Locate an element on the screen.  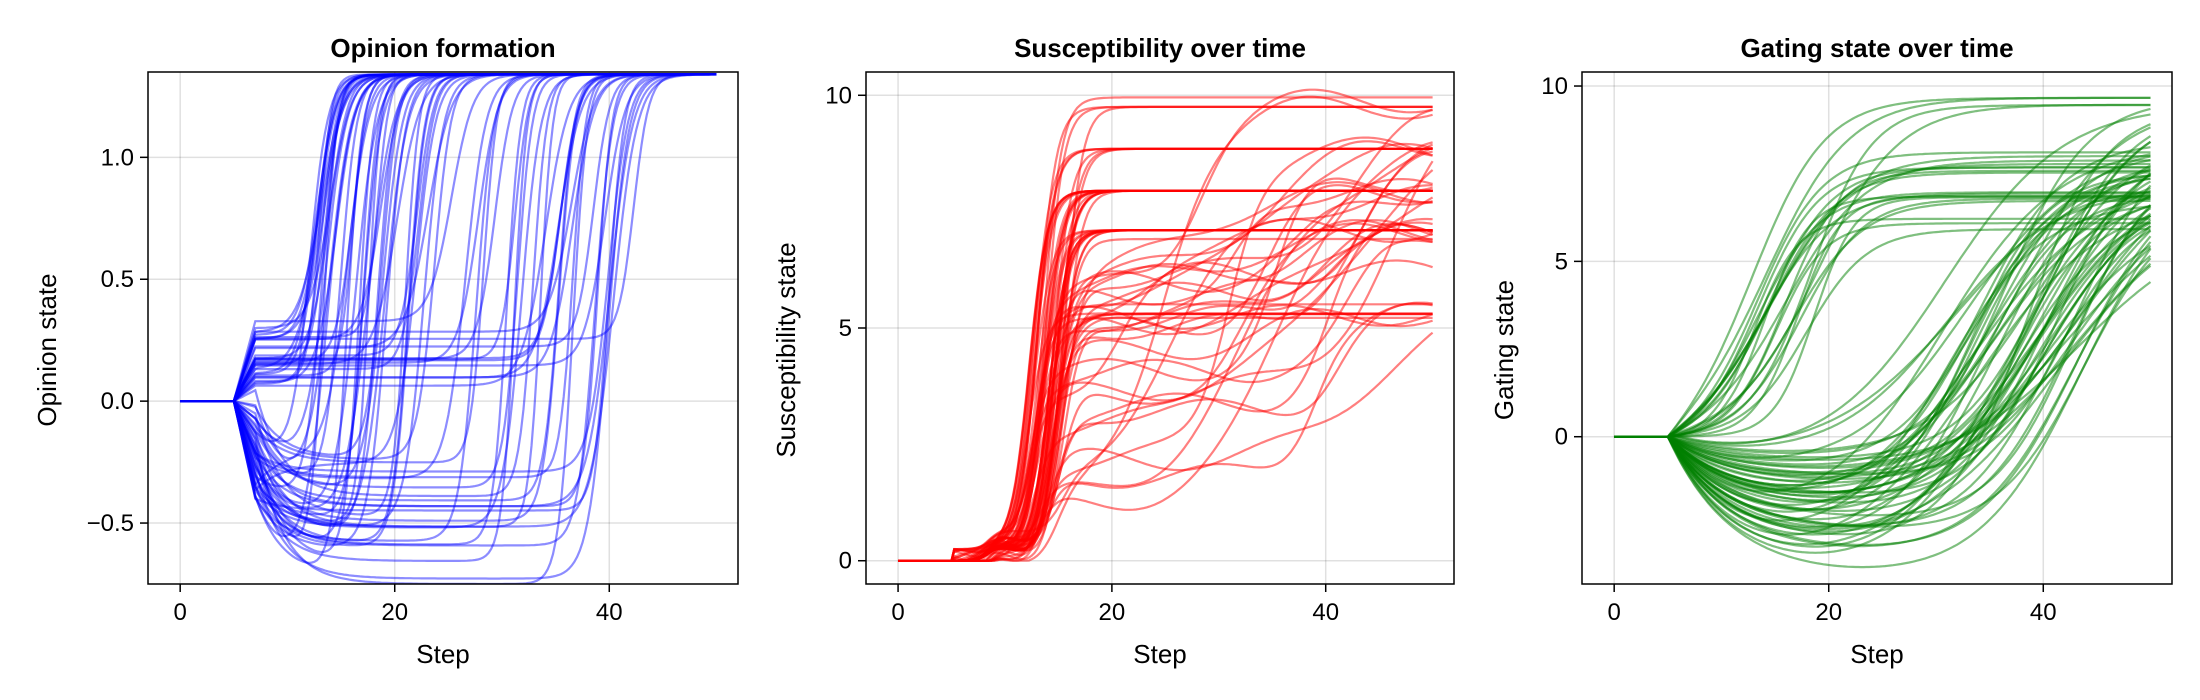
y-tick-label: 0.0 is located at coordinates (117, 401).